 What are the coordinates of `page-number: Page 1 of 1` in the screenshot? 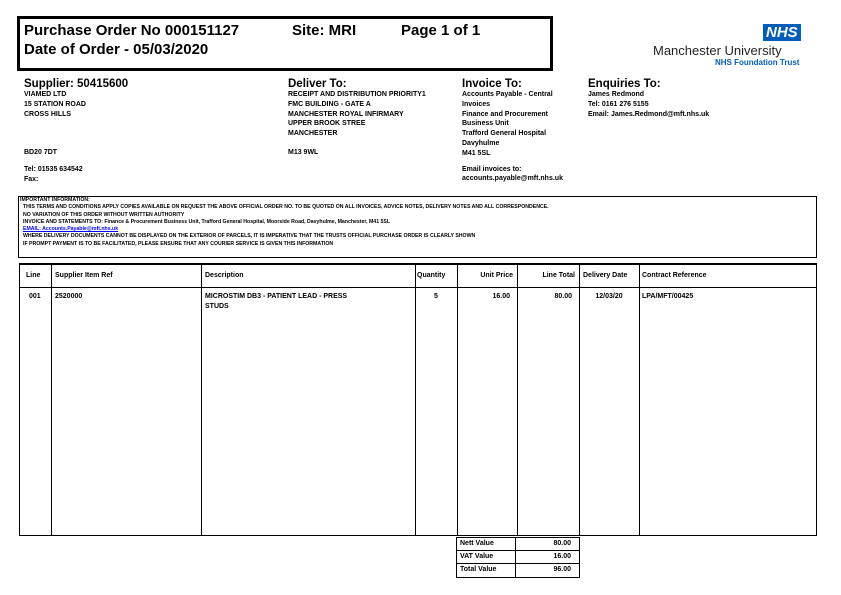 It's located at (441, 30).